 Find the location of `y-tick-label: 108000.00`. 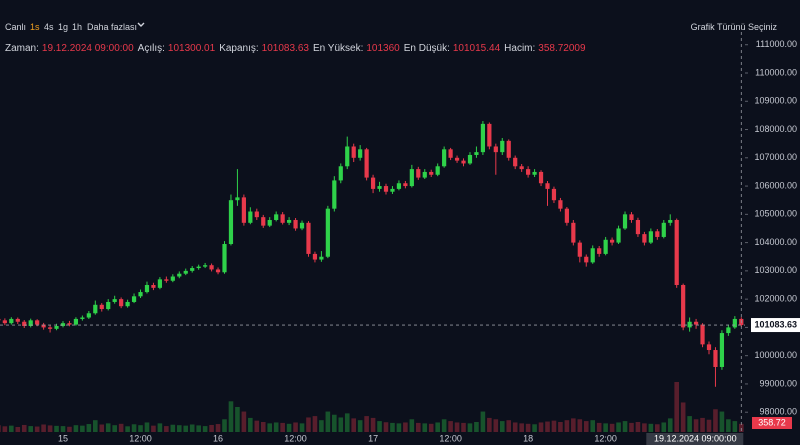

y-tick-label: 108000.00 is located at coordinates (775, 129).